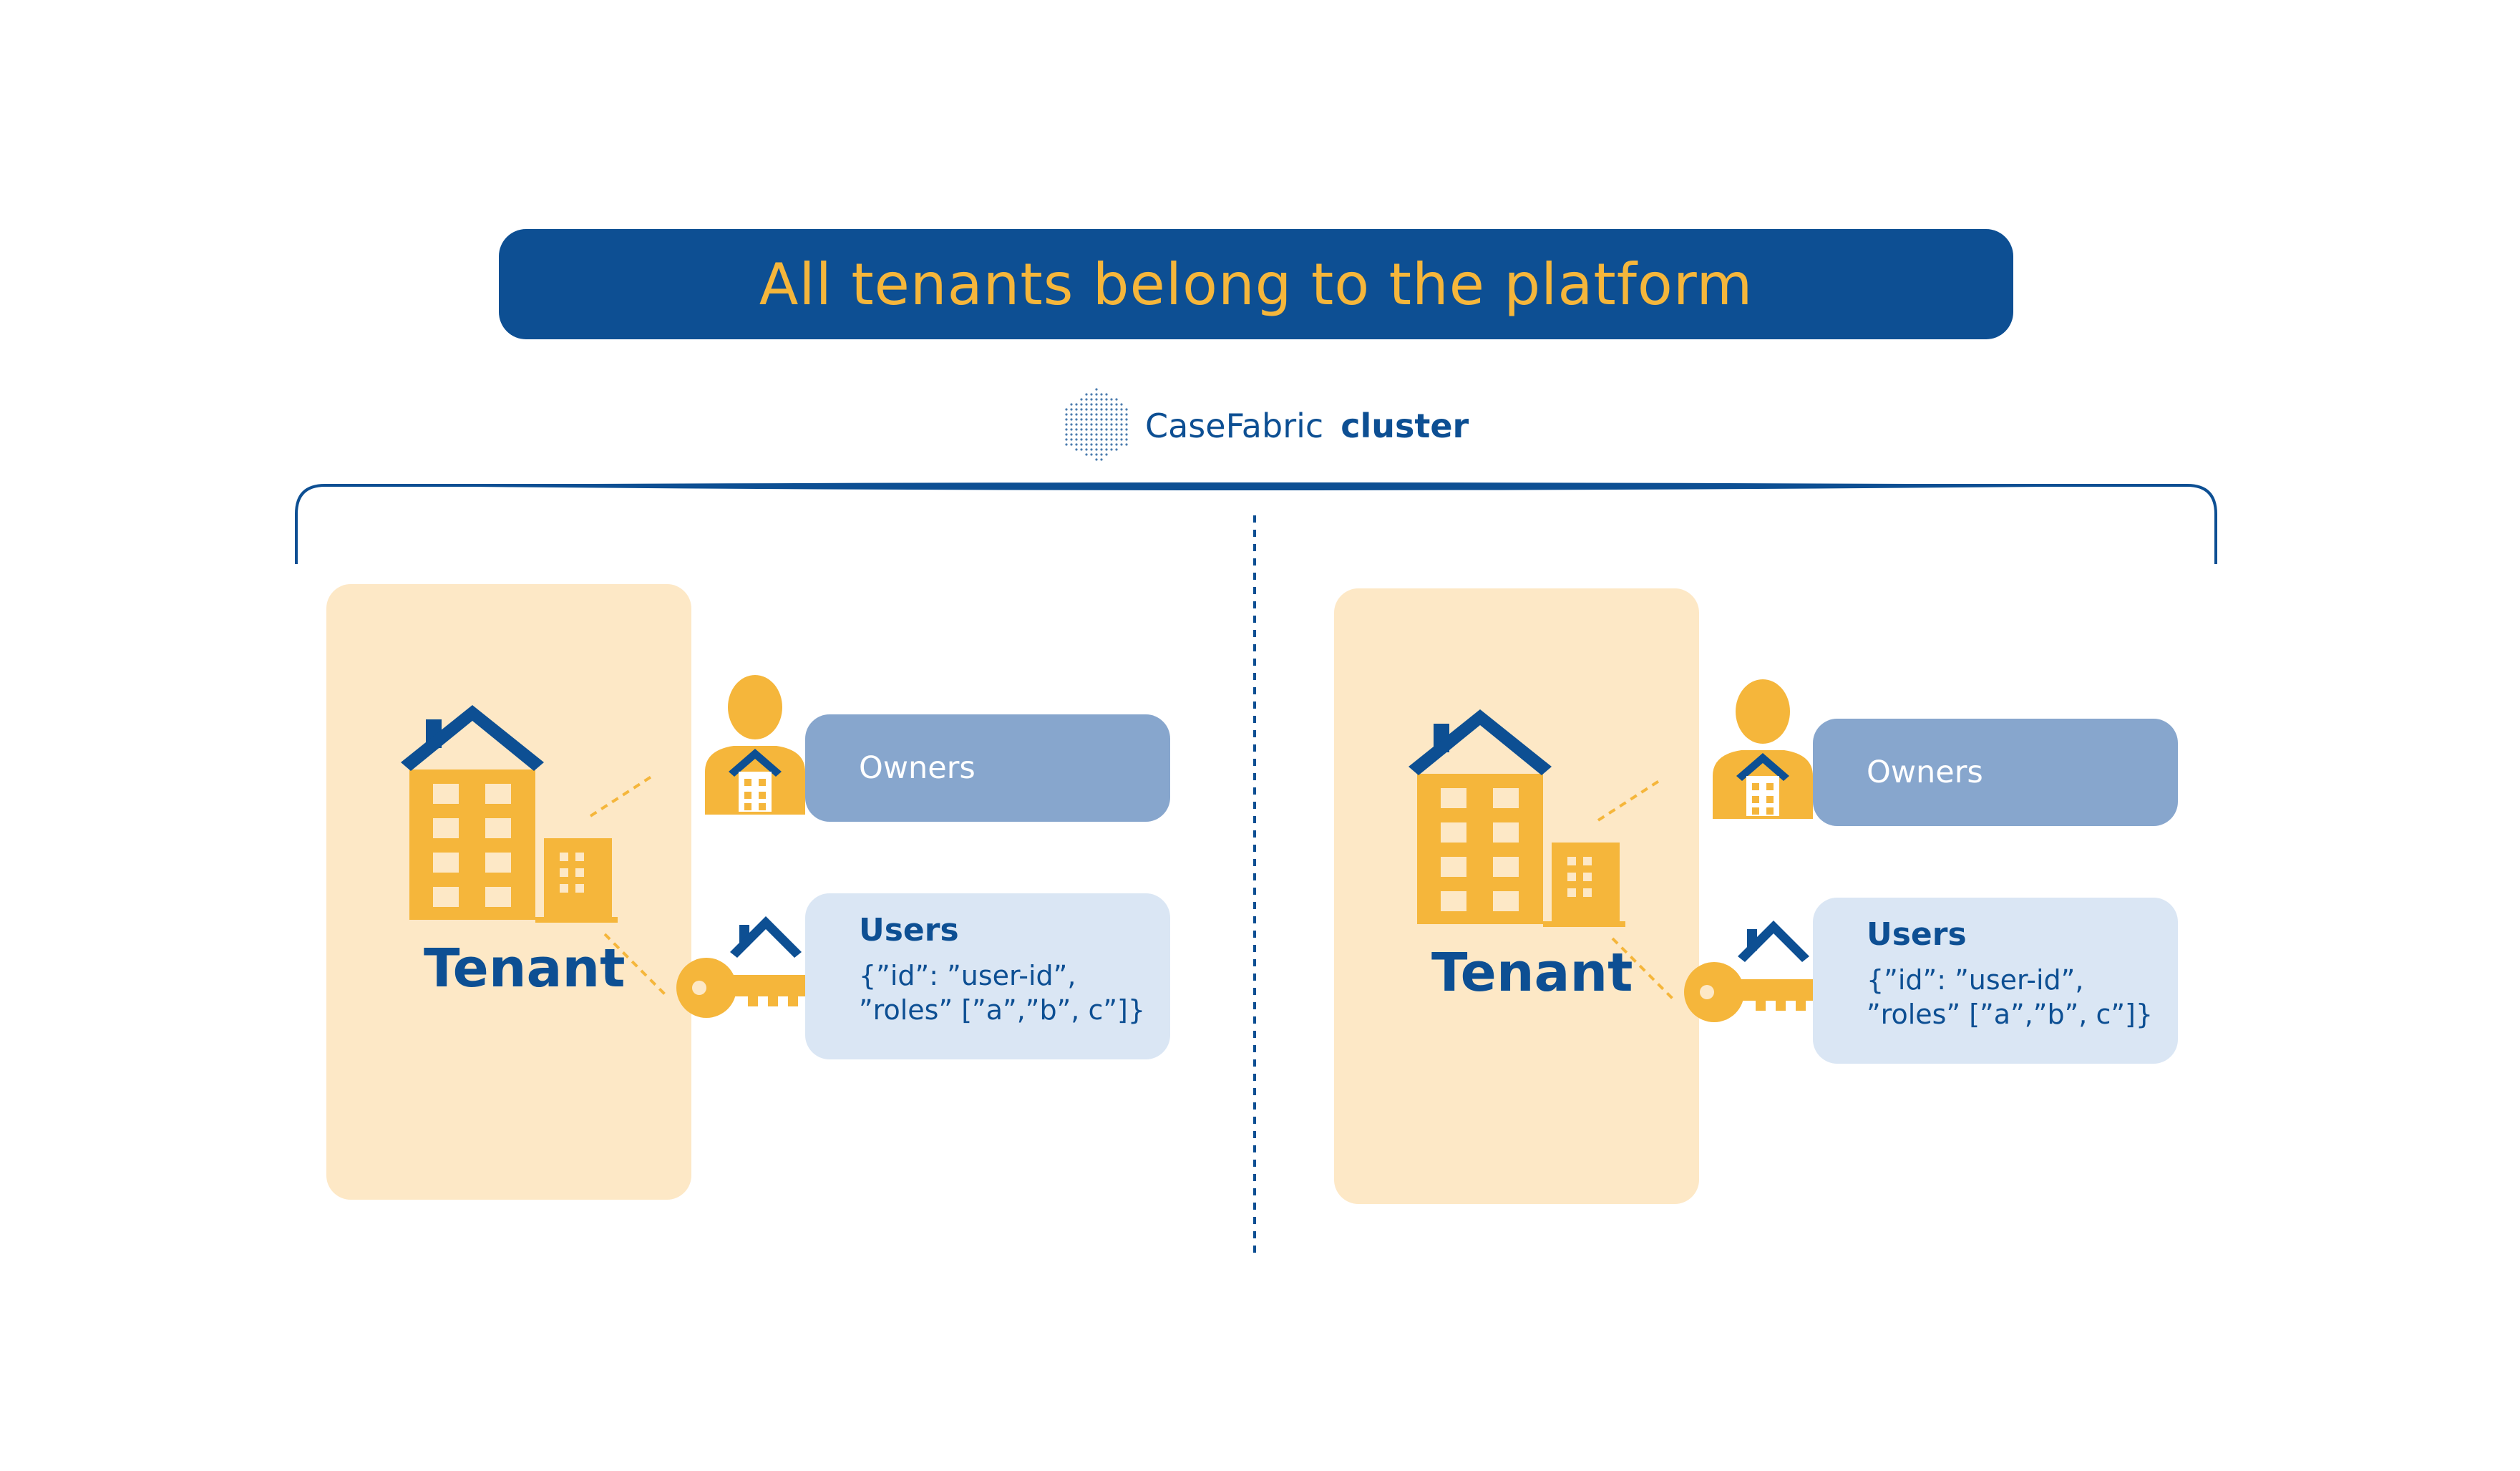 This screenshot has width=2520, height=1471. What do you see at coordinates (1254, 884) in the screenshot?
I see `tenant-divider` at bounding box center [1254, 884].